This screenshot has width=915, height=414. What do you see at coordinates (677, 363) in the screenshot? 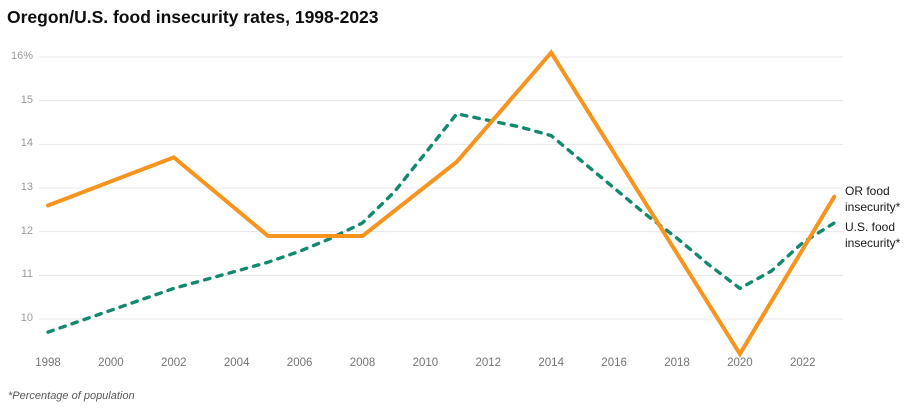
I see `x-tick-label: 2018` at bounding box center [677, 363].